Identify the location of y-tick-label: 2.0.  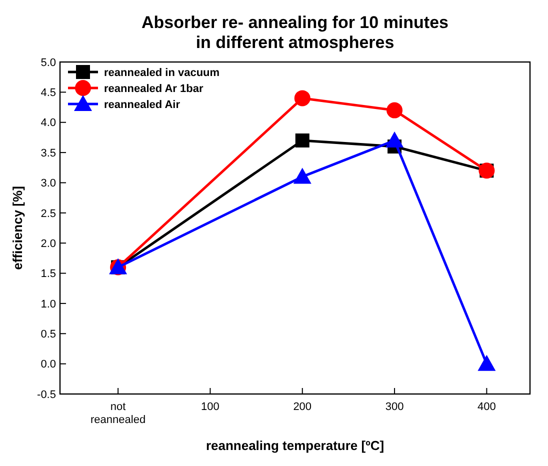
(48, 244).